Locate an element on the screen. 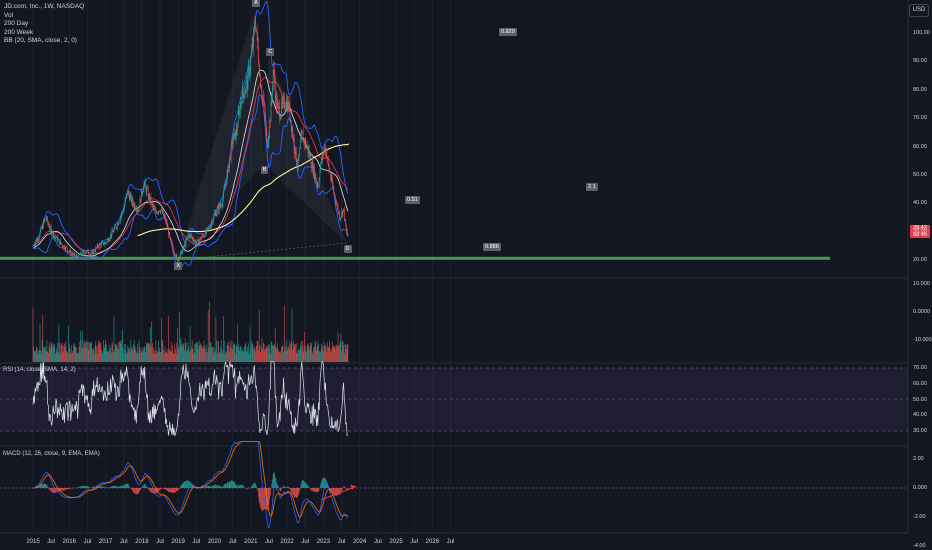  time-axis-label: 2022 is located at coordinates (287, 542).